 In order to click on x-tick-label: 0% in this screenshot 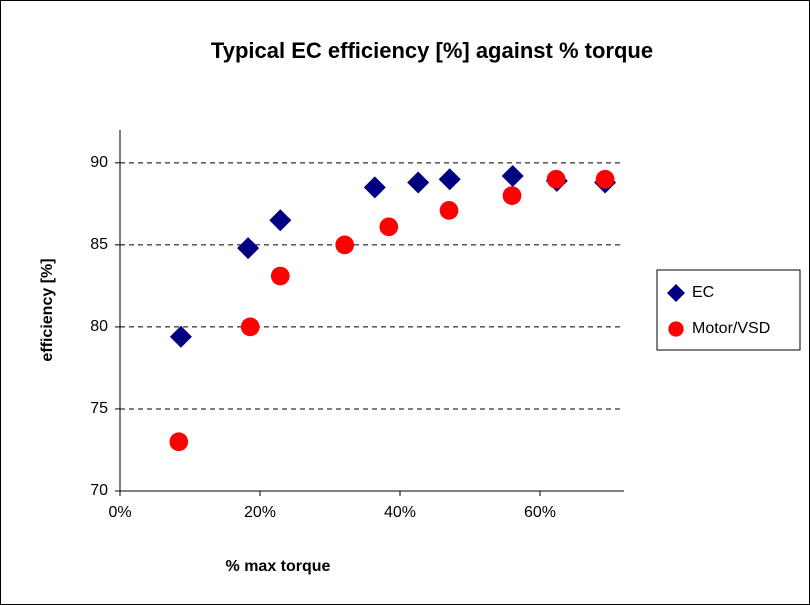, I will do `click(119, 512)`.